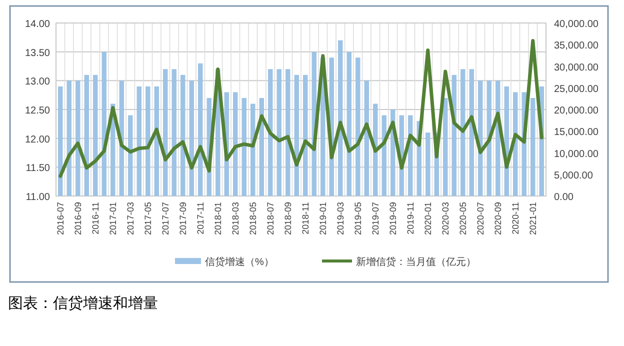  I want to click on x-tick-label: 2018-09, so click(287, 219).